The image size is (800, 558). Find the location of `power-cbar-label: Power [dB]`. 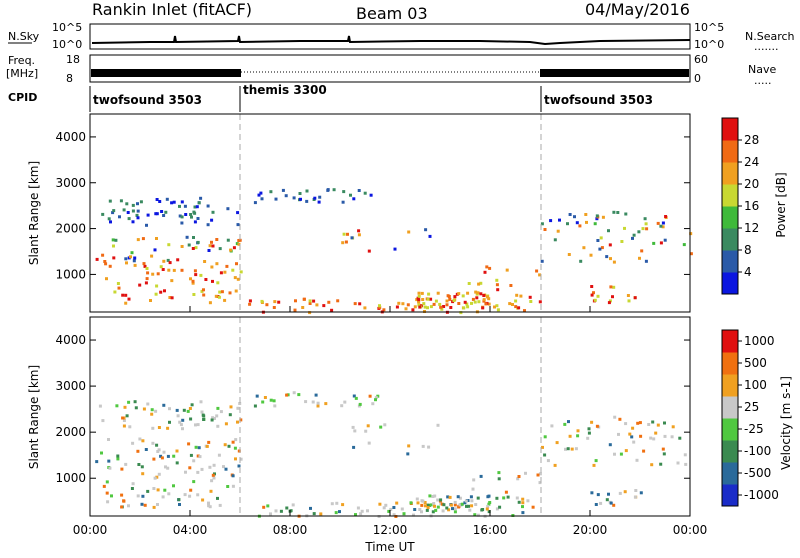

power-cbar-label: Power [dB] is located at coordinates (781, 204).